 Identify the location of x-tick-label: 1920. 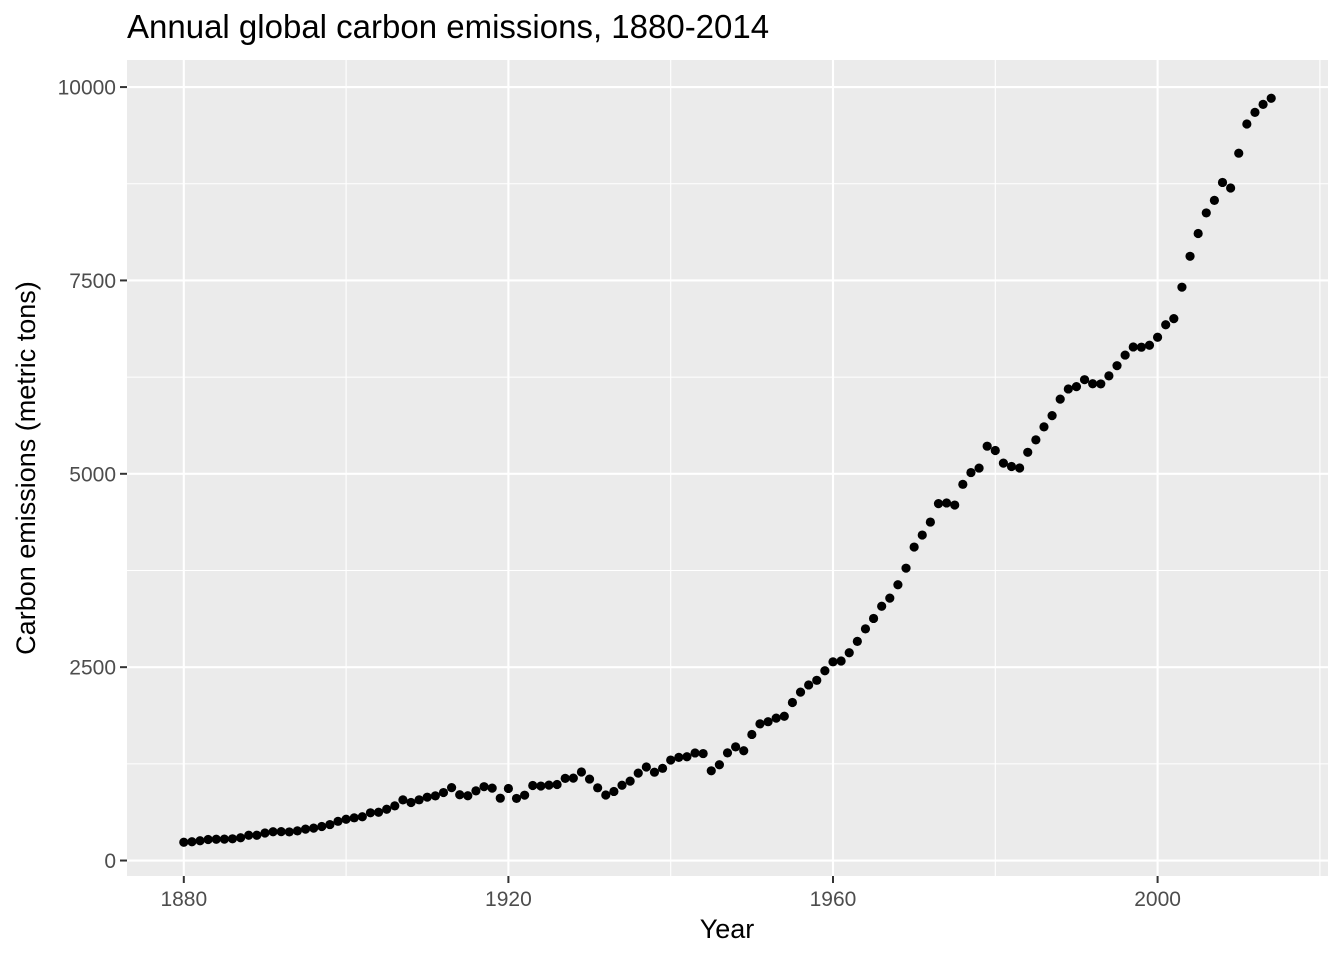
(508, 899).